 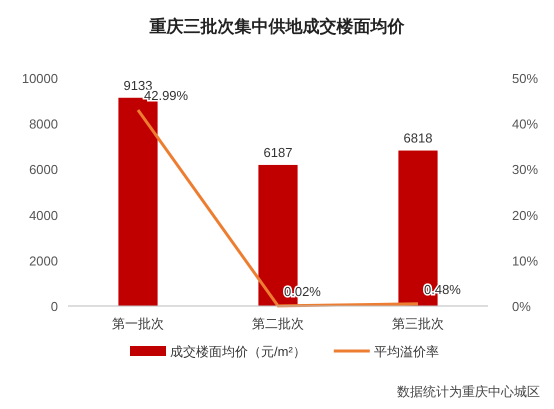 I want to click on chart-title: 重庆三批次集中供地成交楼面均价, so click(x=277, y=26).